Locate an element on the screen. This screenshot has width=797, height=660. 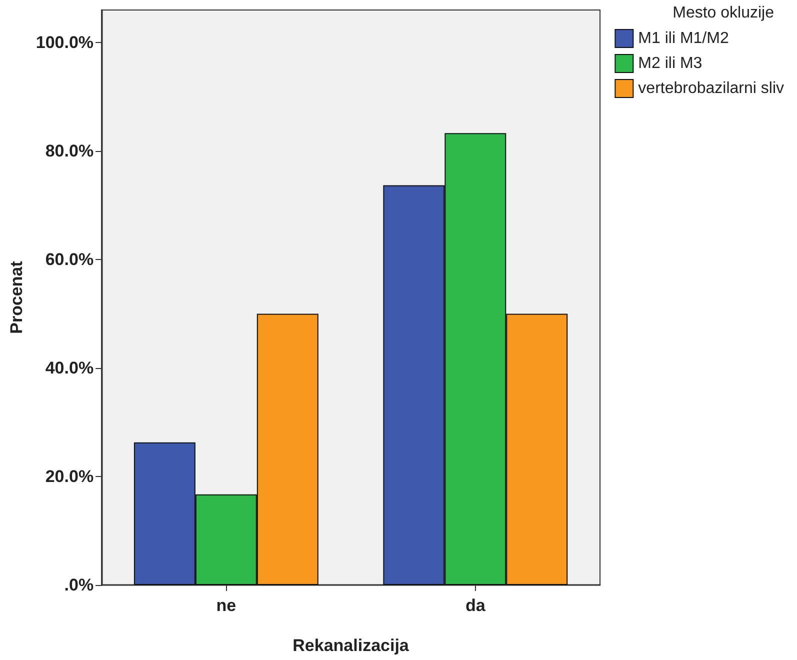
legend-label: M1 ili M1/M2 is located at coordinates (683, 38).